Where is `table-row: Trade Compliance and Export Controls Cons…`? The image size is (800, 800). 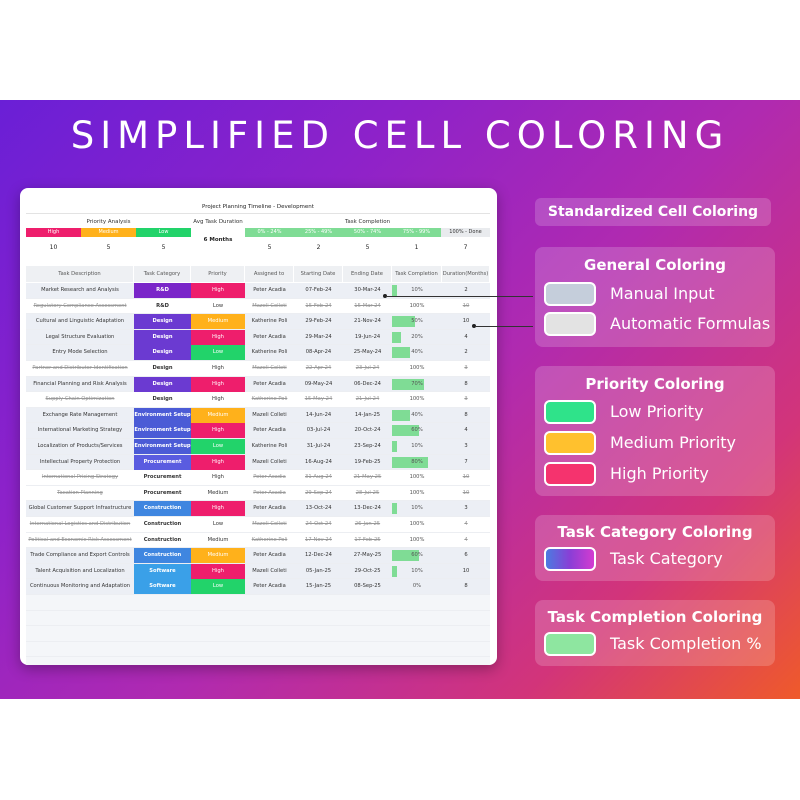
table-row: Trade Compliance and Export Controls Cons… is located at coordinates (258, 556).